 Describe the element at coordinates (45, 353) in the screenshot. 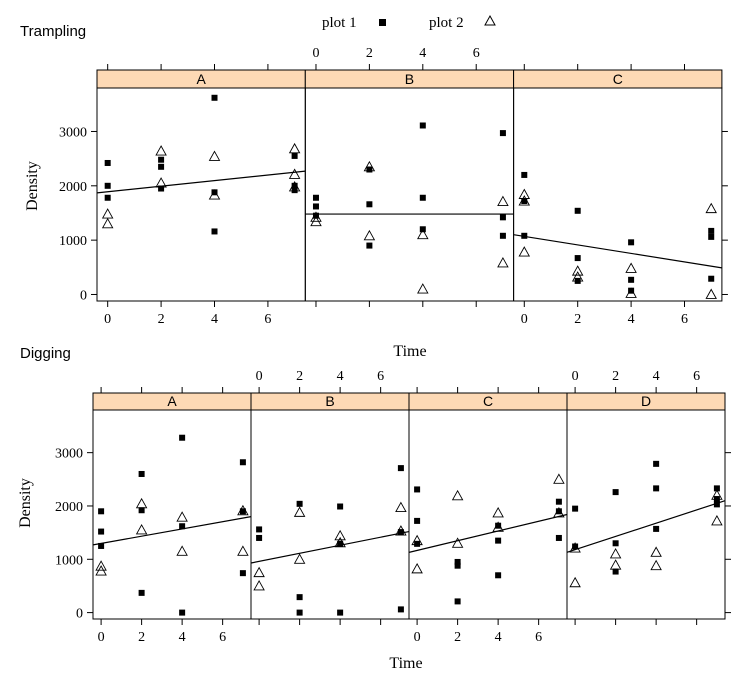

I see `chart-title-digging: Digging` at that location.